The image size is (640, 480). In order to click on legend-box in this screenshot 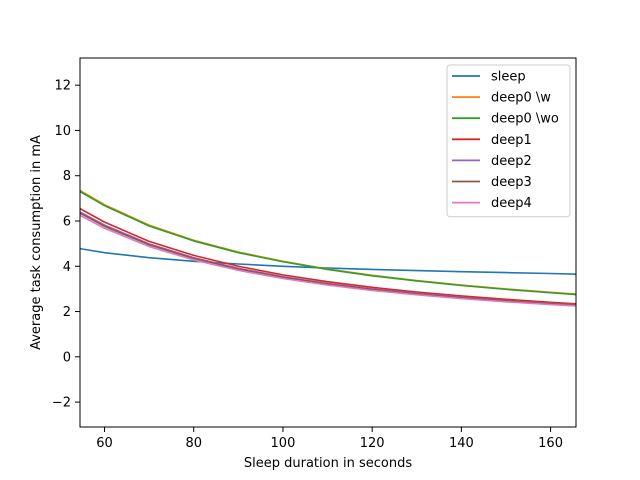, I will do `click(508, 141)`.